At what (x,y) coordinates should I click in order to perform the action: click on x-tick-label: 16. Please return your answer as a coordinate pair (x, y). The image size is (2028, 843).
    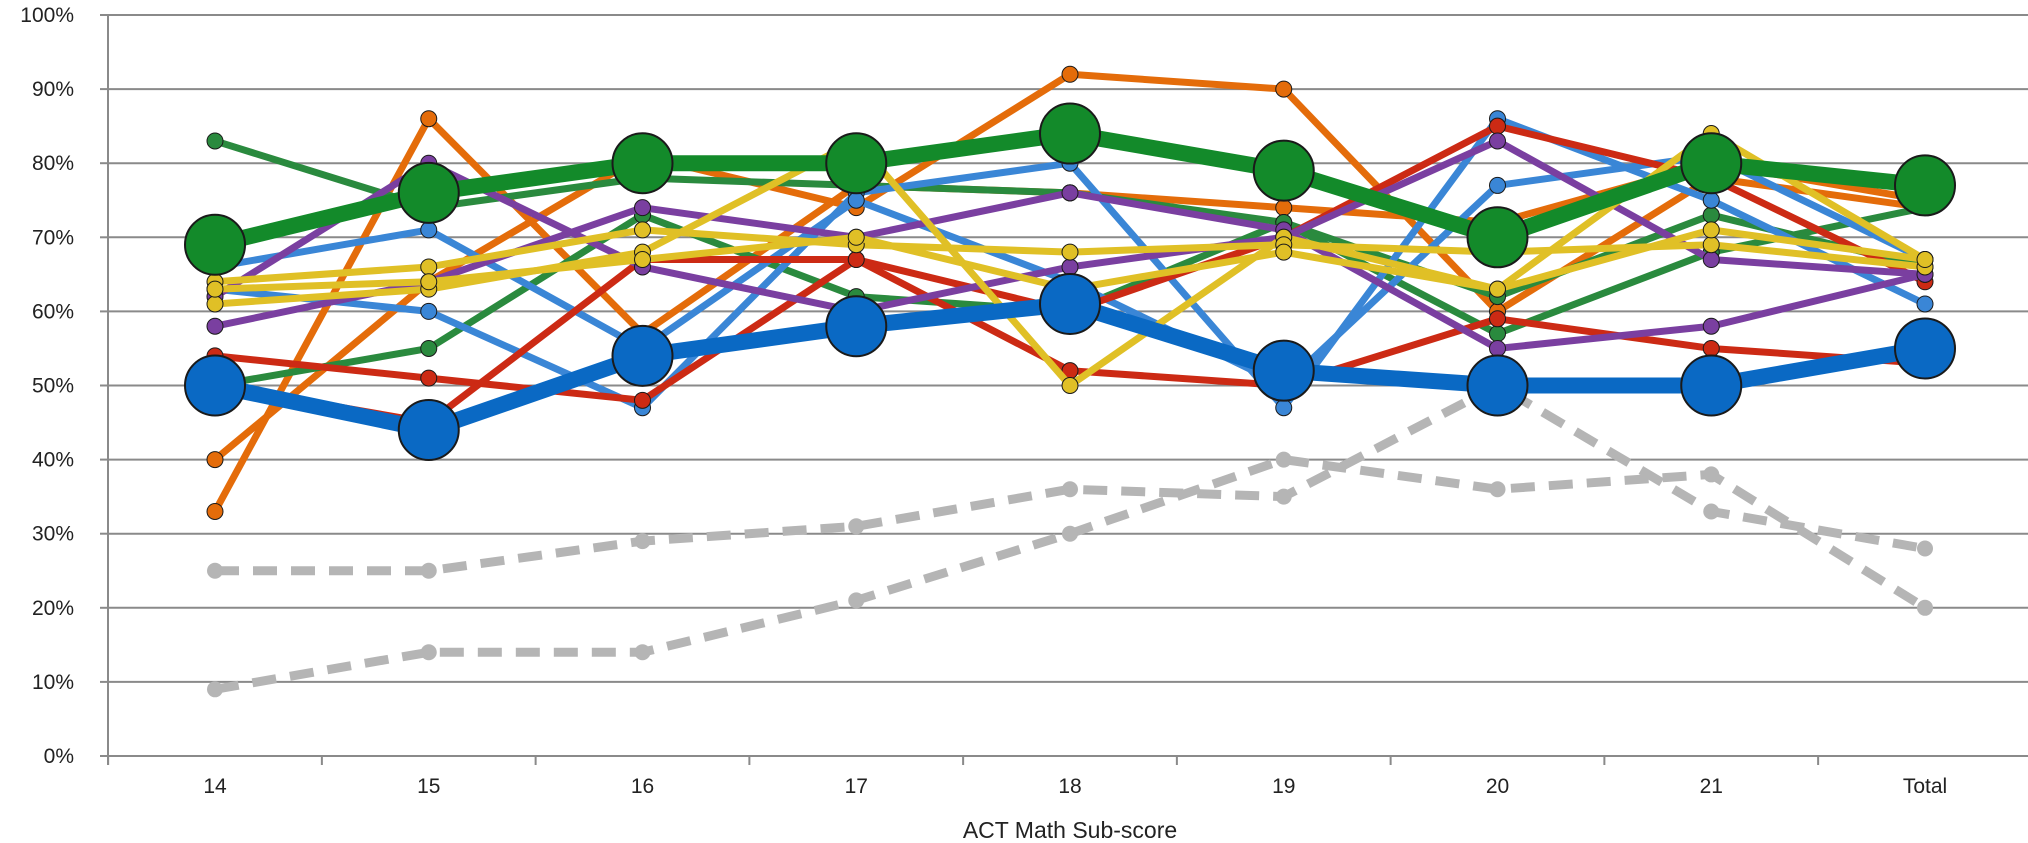
    Looking at the image, I should click on (642, 786).